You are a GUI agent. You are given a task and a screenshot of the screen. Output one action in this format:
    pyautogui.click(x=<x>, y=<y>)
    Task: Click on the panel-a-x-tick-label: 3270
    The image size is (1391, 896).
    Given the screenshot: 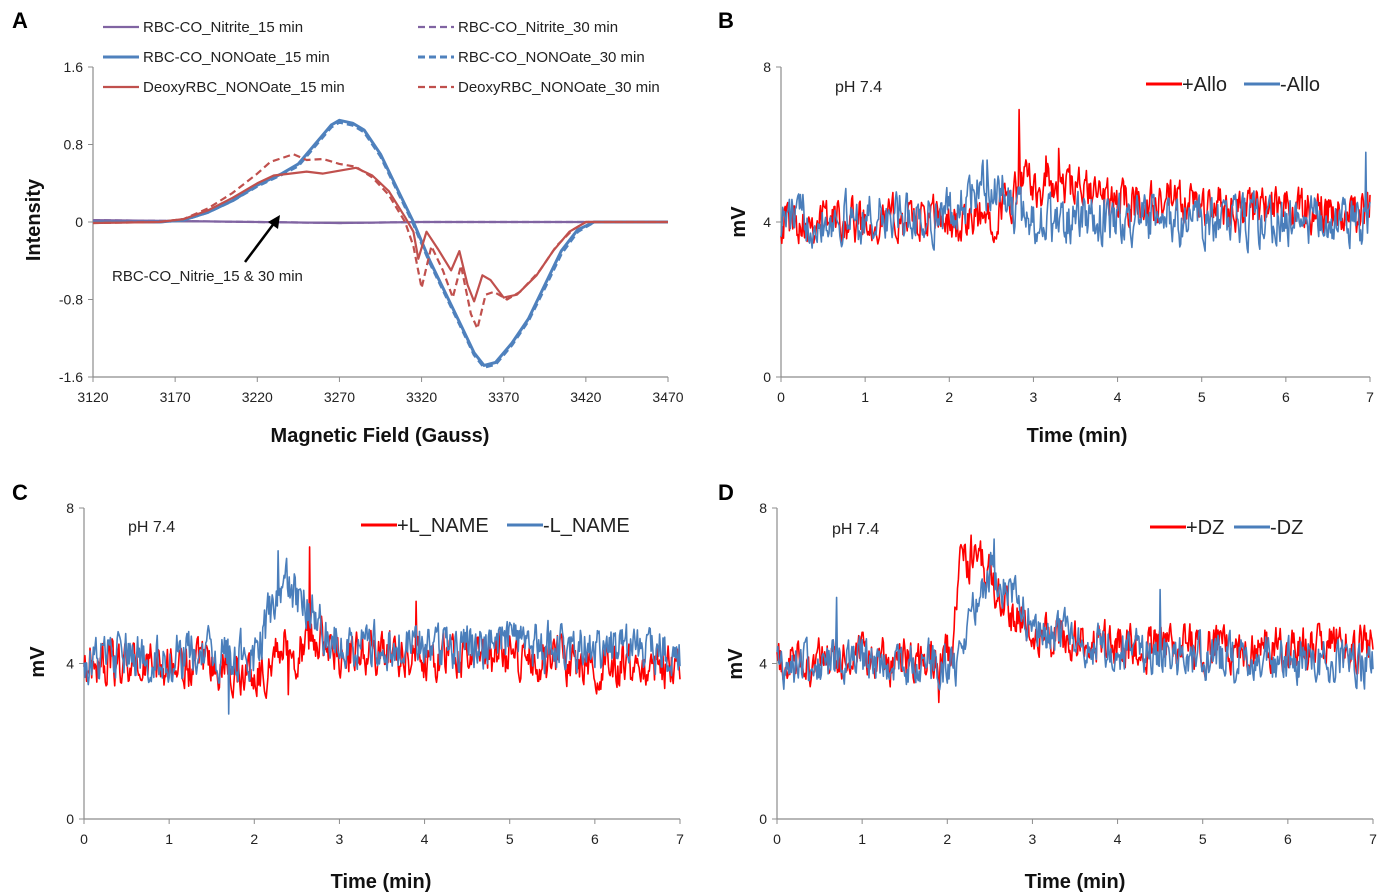 What is the action you would take?
    pyautogui.click(x=339, y=397)
    